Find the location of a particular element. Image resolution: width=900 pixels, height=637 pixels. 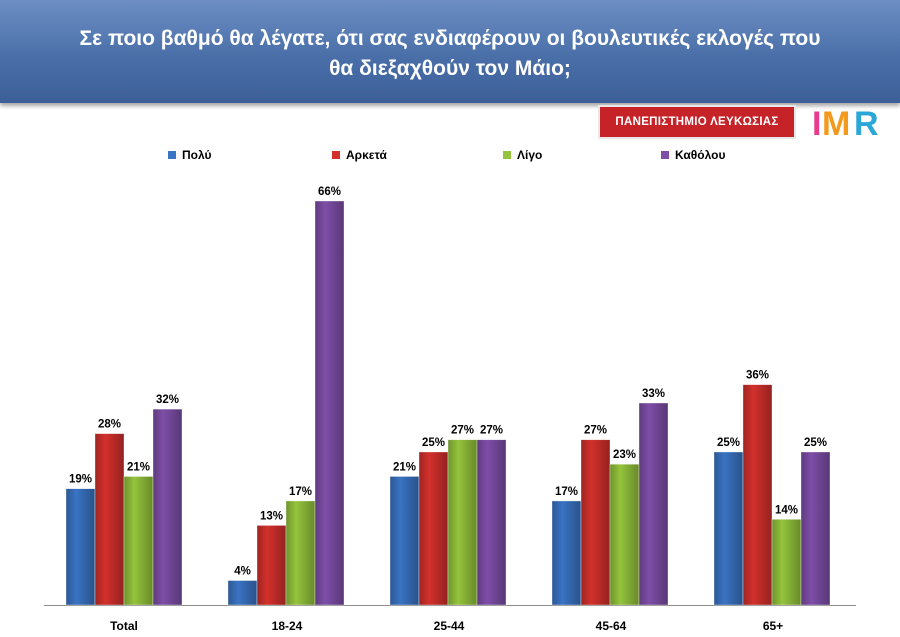

legend-item: Καθόλου is located at coordinates (693, 155).